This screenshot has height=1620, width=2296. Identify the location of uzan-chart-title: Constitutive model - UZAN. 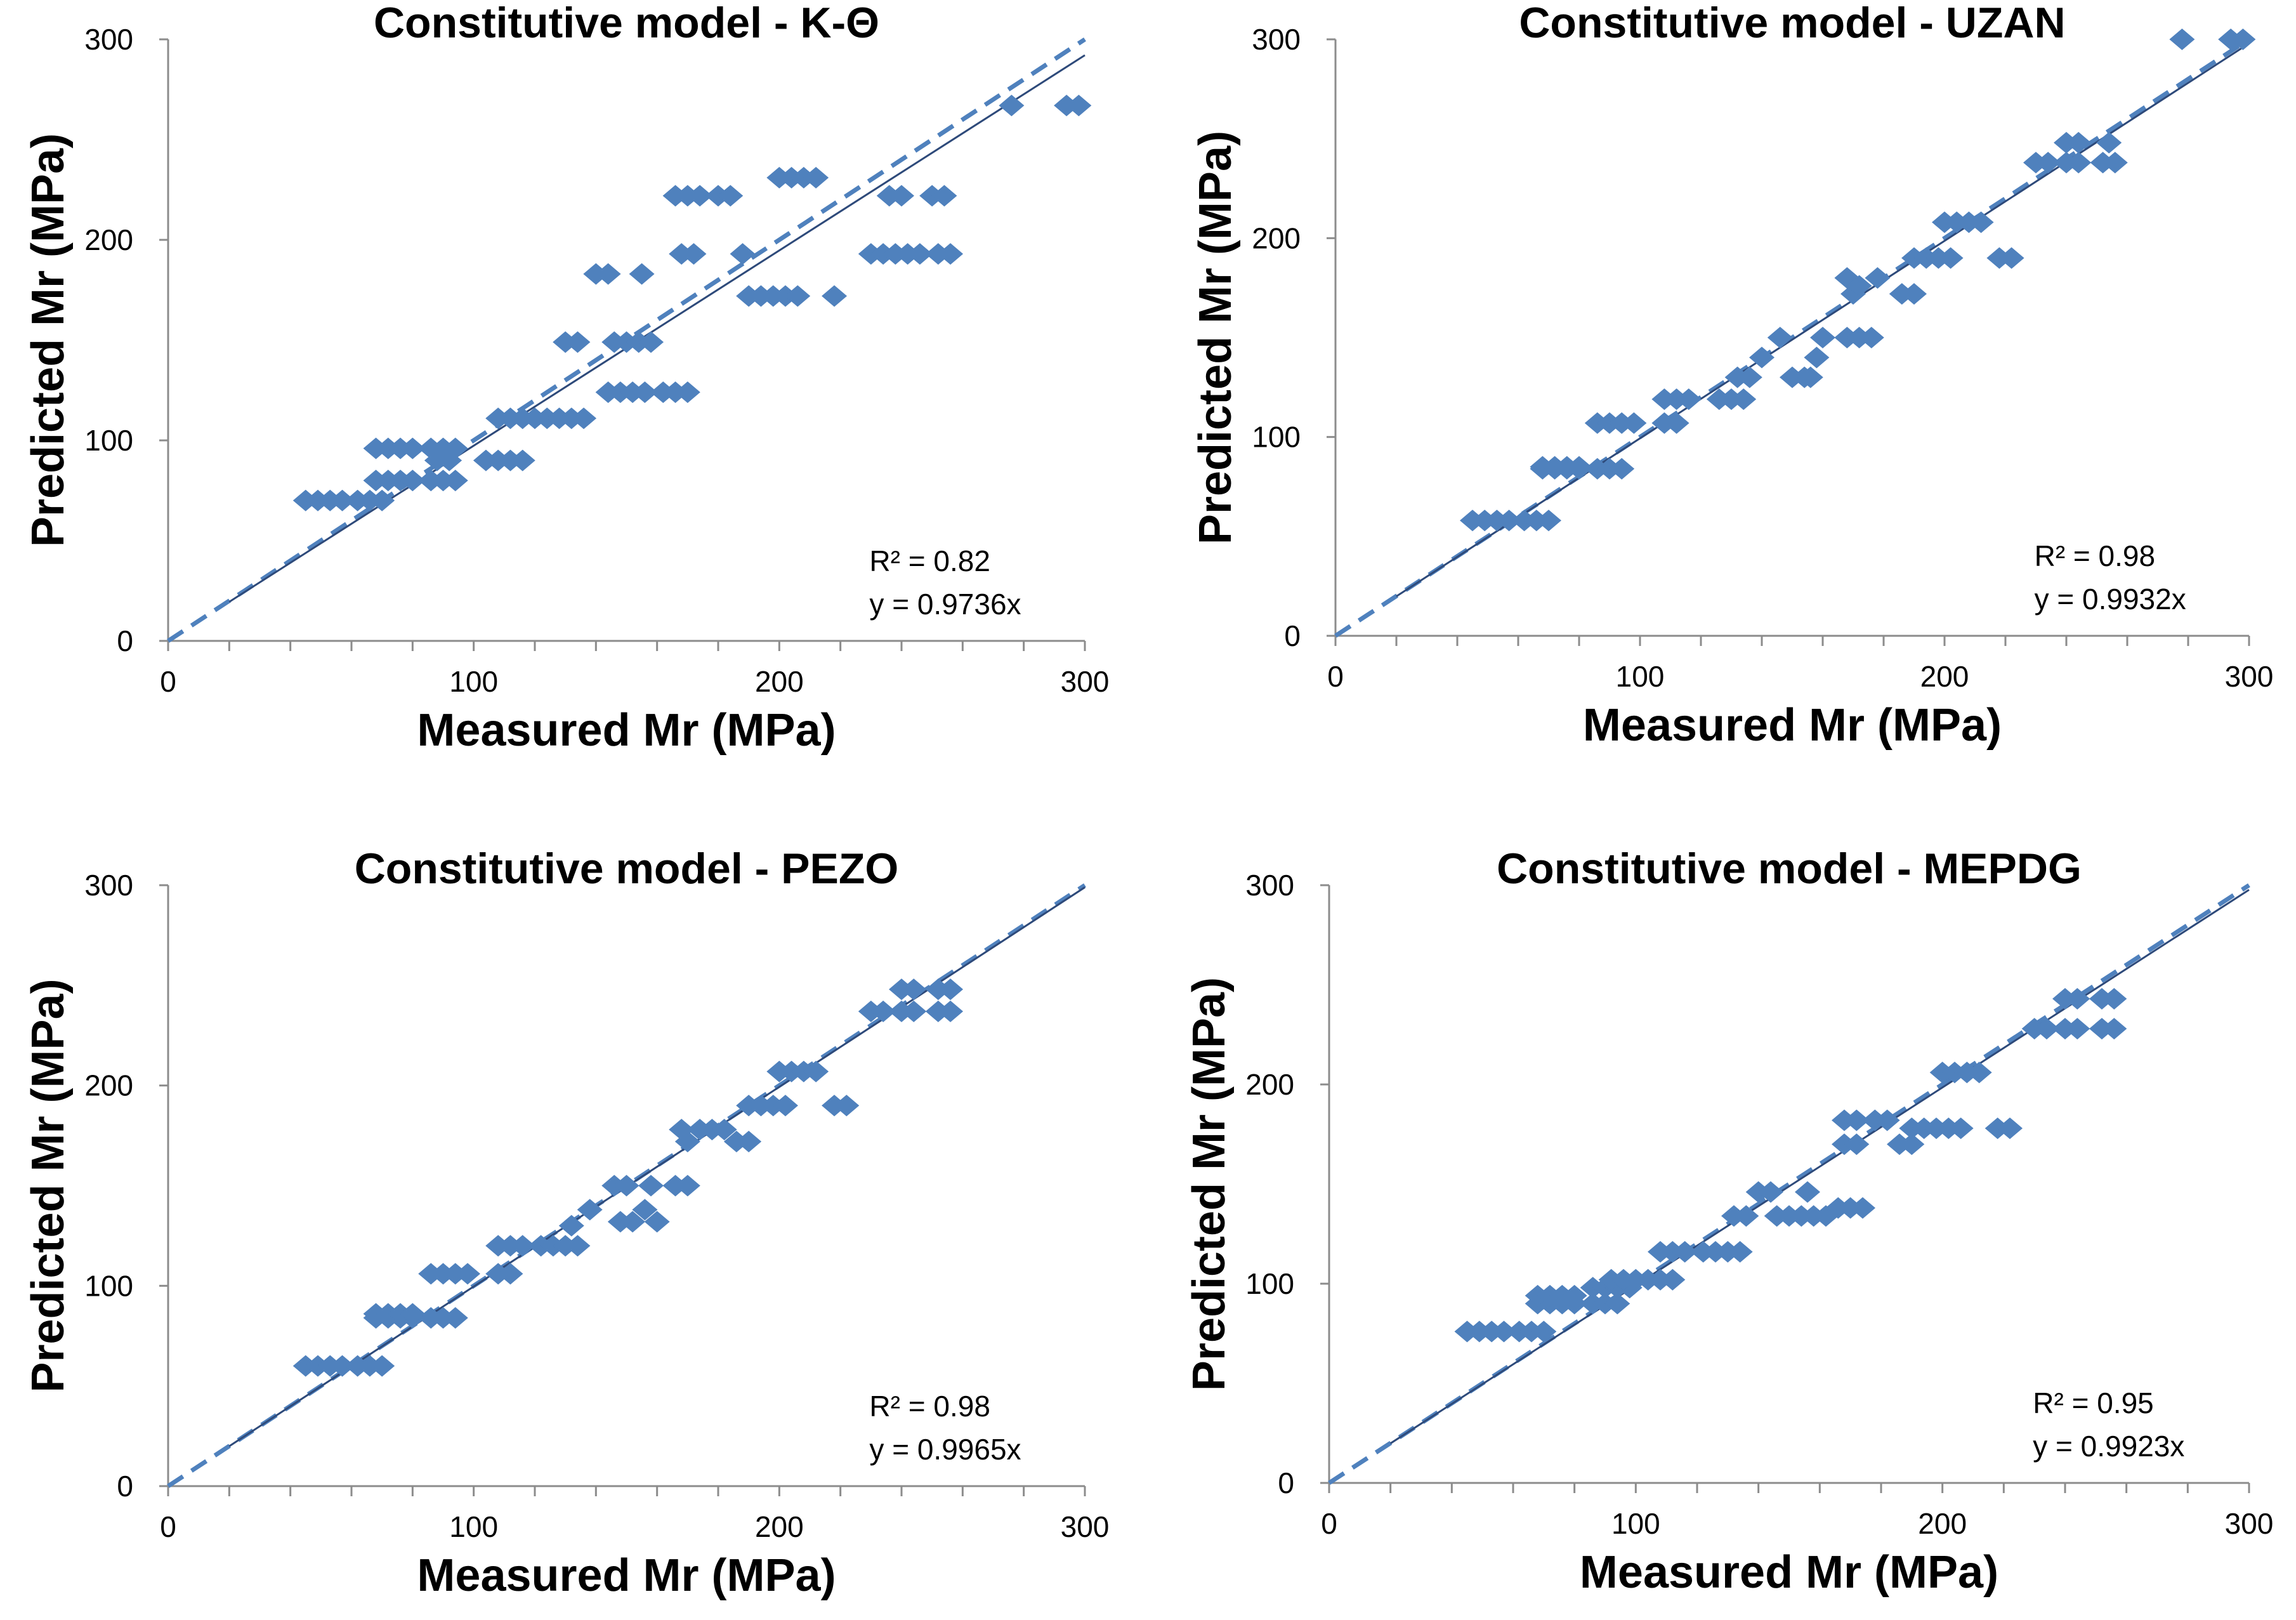
(1792, 23).